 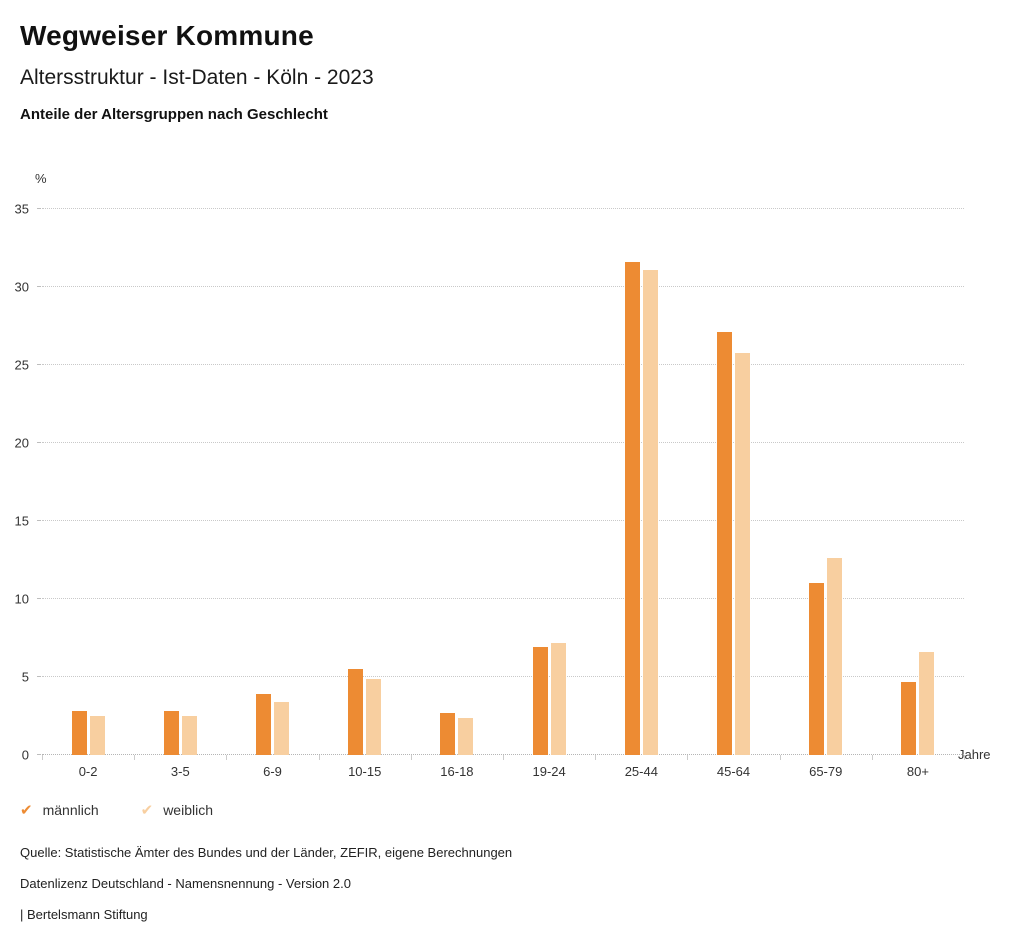 What do you see at coordinates (632, 508) in the screenshot?
I see `bar-männlich-25-44` at bounding box center [632, 508].